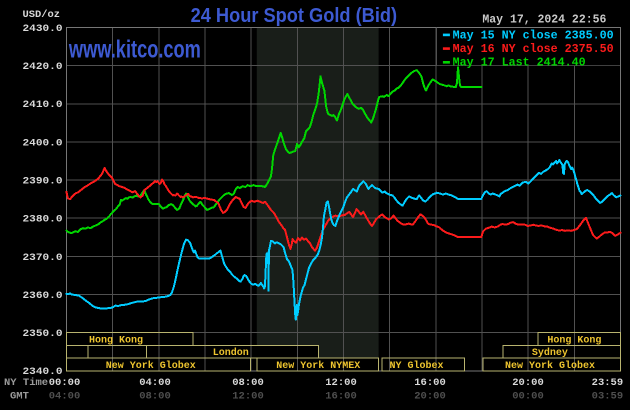 The height and width of the screenshot is (410, 630). What do you see at coordinates (43, 105) in the screenshot?
I see `svg-text: 2410.0` at bounding box center [43, 105].